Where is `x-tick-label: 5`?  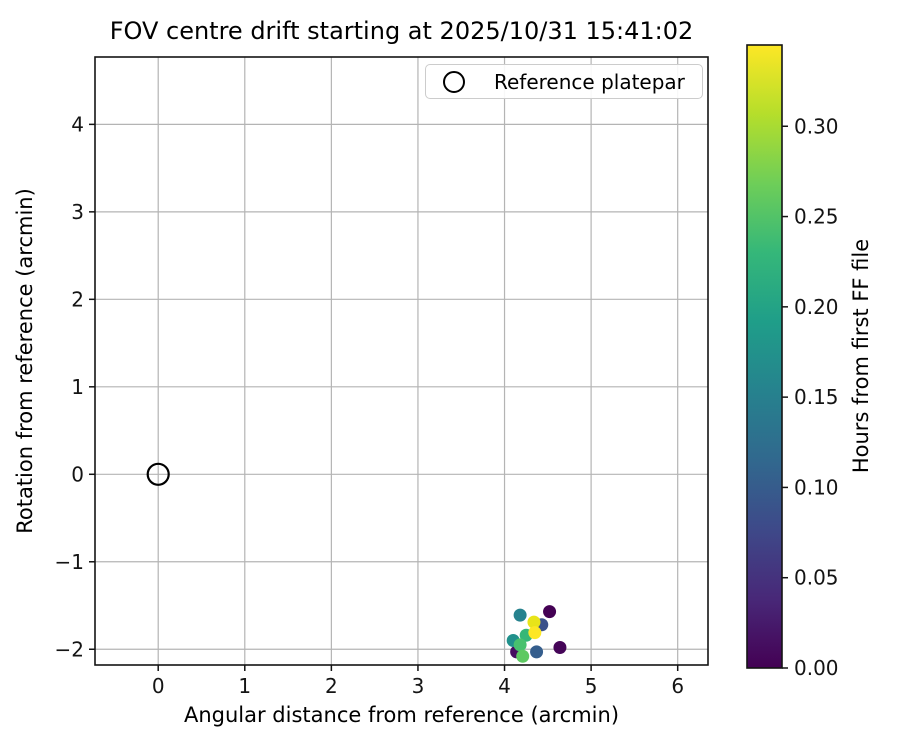 x-tick-label: 5 is located at coordinates (591, 686).